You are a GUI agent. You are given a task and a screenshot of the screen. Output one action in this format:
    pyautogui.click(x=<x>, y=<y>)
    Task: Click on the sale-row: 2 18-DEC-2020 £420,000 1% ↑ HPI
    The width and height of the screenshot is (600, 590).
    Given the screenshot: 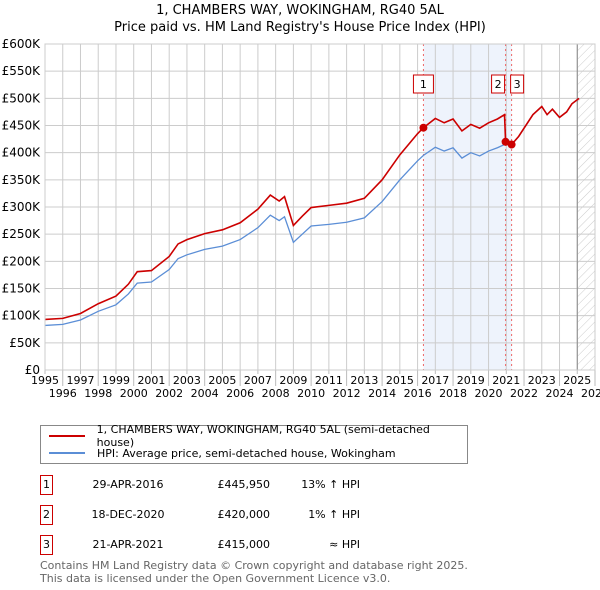 What is the action you would take?
    pyautogui.click(x=240, y=515)
    